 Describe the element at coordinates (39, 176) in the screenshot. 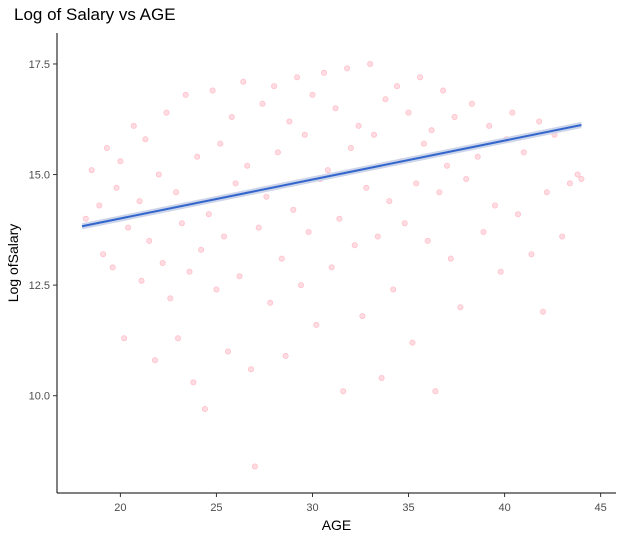

I see `y-tick-label: 15.0` at that location.